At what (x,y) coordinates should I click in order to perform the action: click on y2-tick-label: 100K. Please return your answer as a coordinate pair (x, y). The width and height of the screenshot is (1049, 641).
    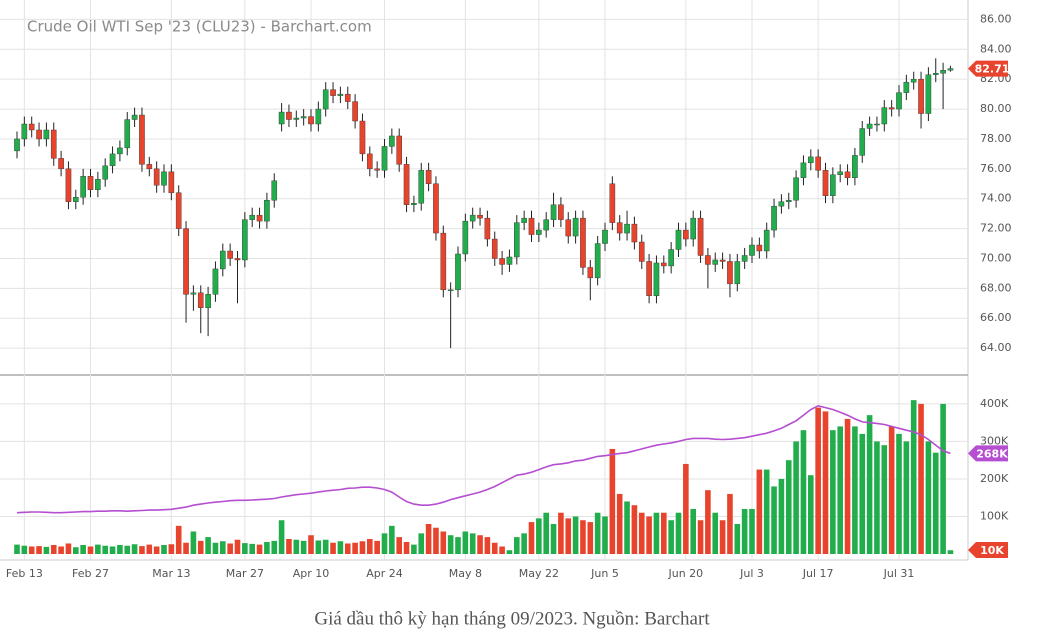
    Looking at the image, I should click on (994, 515).